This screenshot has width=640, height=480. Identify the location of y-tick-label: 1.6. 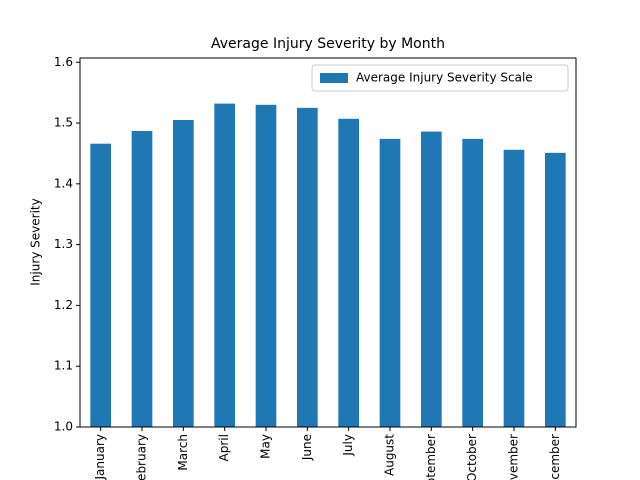
(63, 62).